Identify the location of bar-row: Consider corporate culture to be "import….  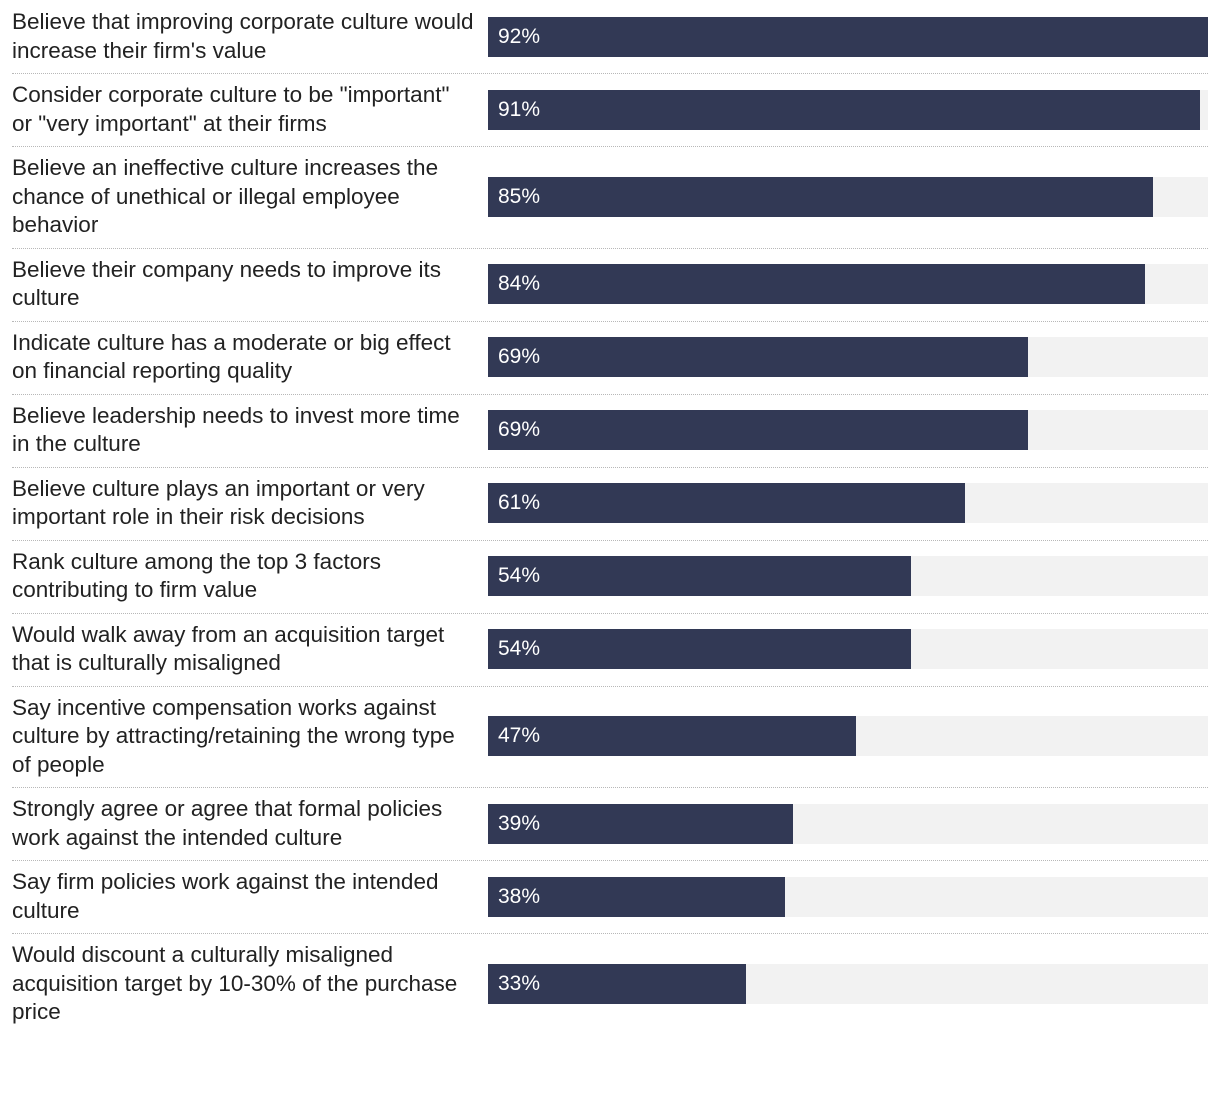
(610, 109).